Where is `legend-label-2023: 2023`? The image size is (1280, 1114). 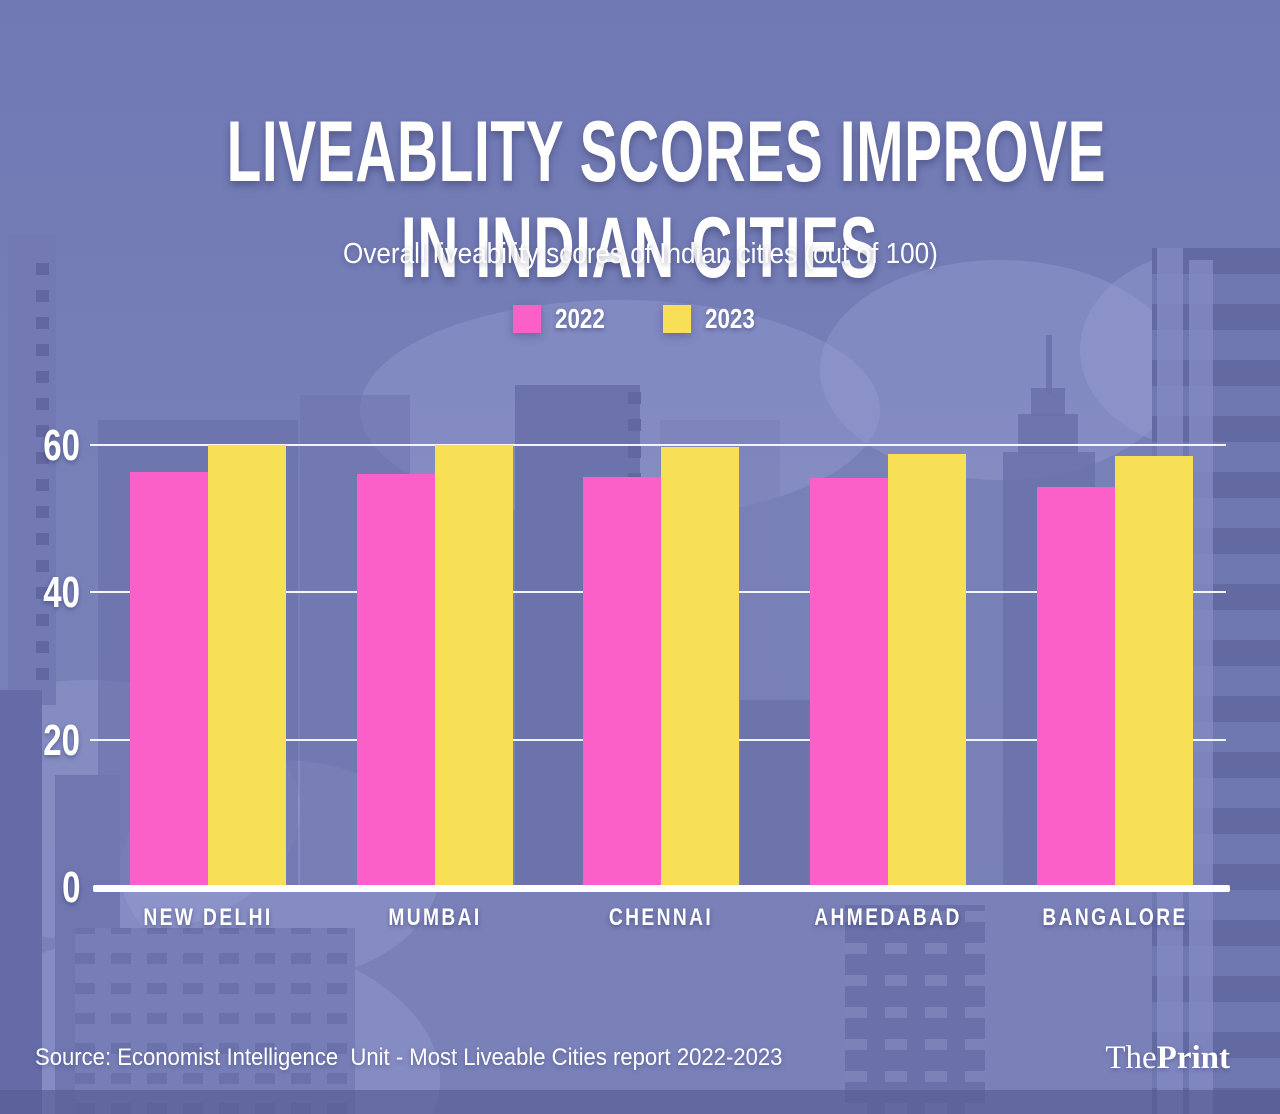 legend-label-2023: 2023 is located at coordinates (730, 318).